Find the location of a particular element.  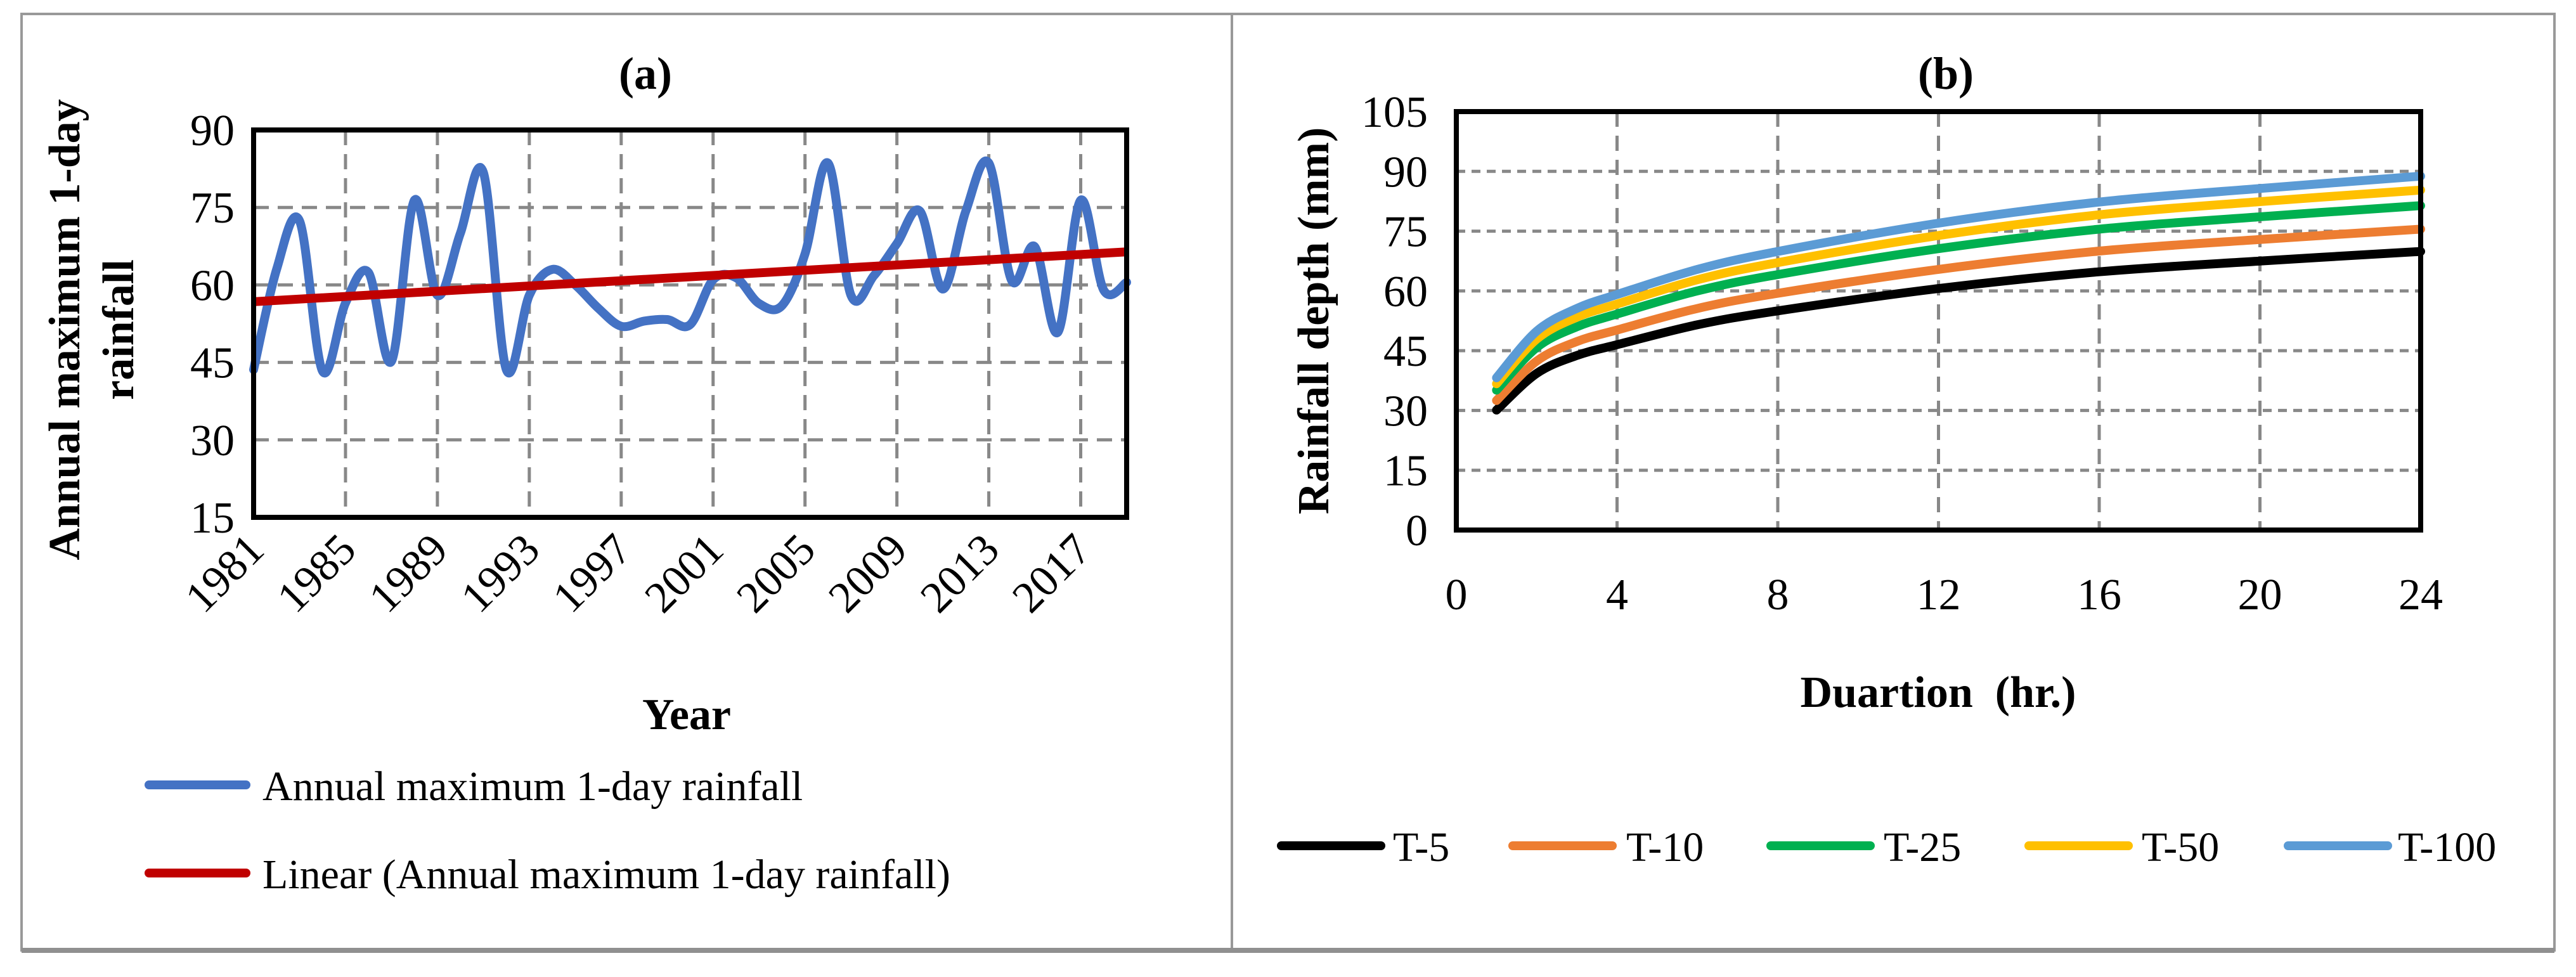

x-tick-label: 12 is located at coordinates (1939, 595).